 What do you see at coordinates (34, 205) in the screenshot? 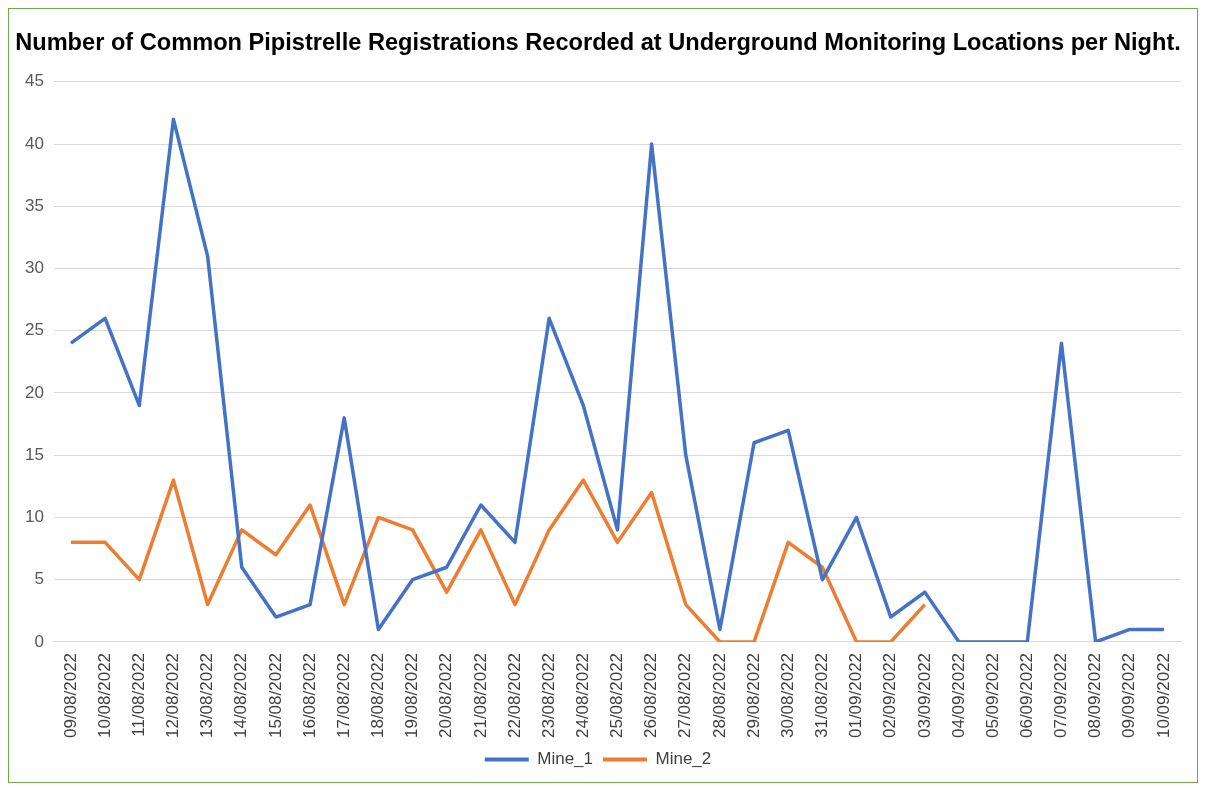
I see `y-tick-label: 35` at bounding box center [34, 205].